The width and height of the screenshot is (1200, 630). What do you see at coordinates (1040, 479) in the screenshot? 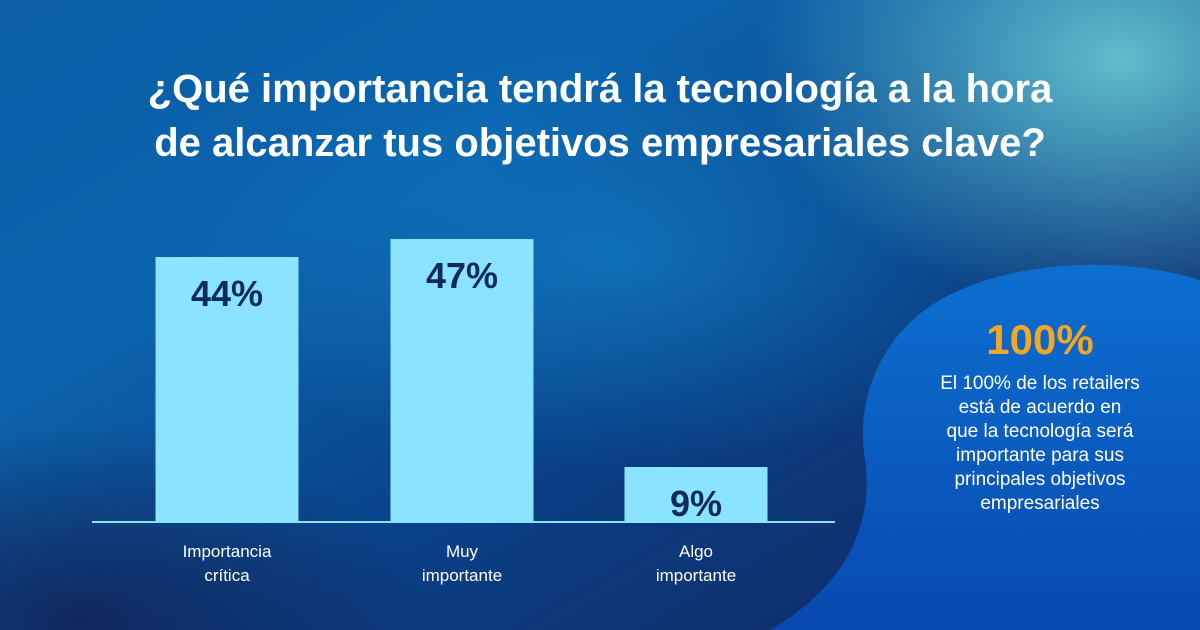
I see `callout-line-5: principales objetivos` at bounding box center [1040, 479].